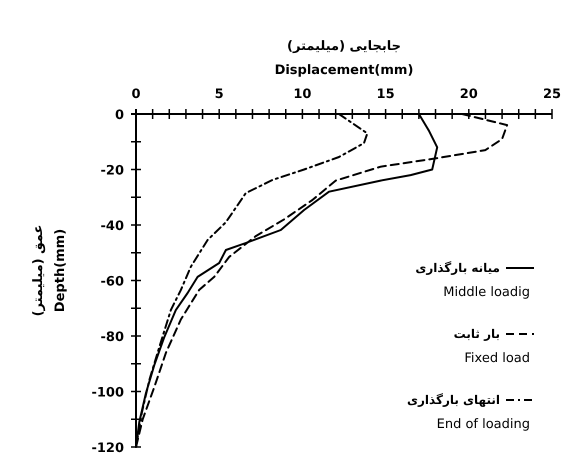 This screenshot has height=458, width=571. Describe the element at coordinates (552, 94) in the screenshot. I see `x-tick-label: 25` at that location.